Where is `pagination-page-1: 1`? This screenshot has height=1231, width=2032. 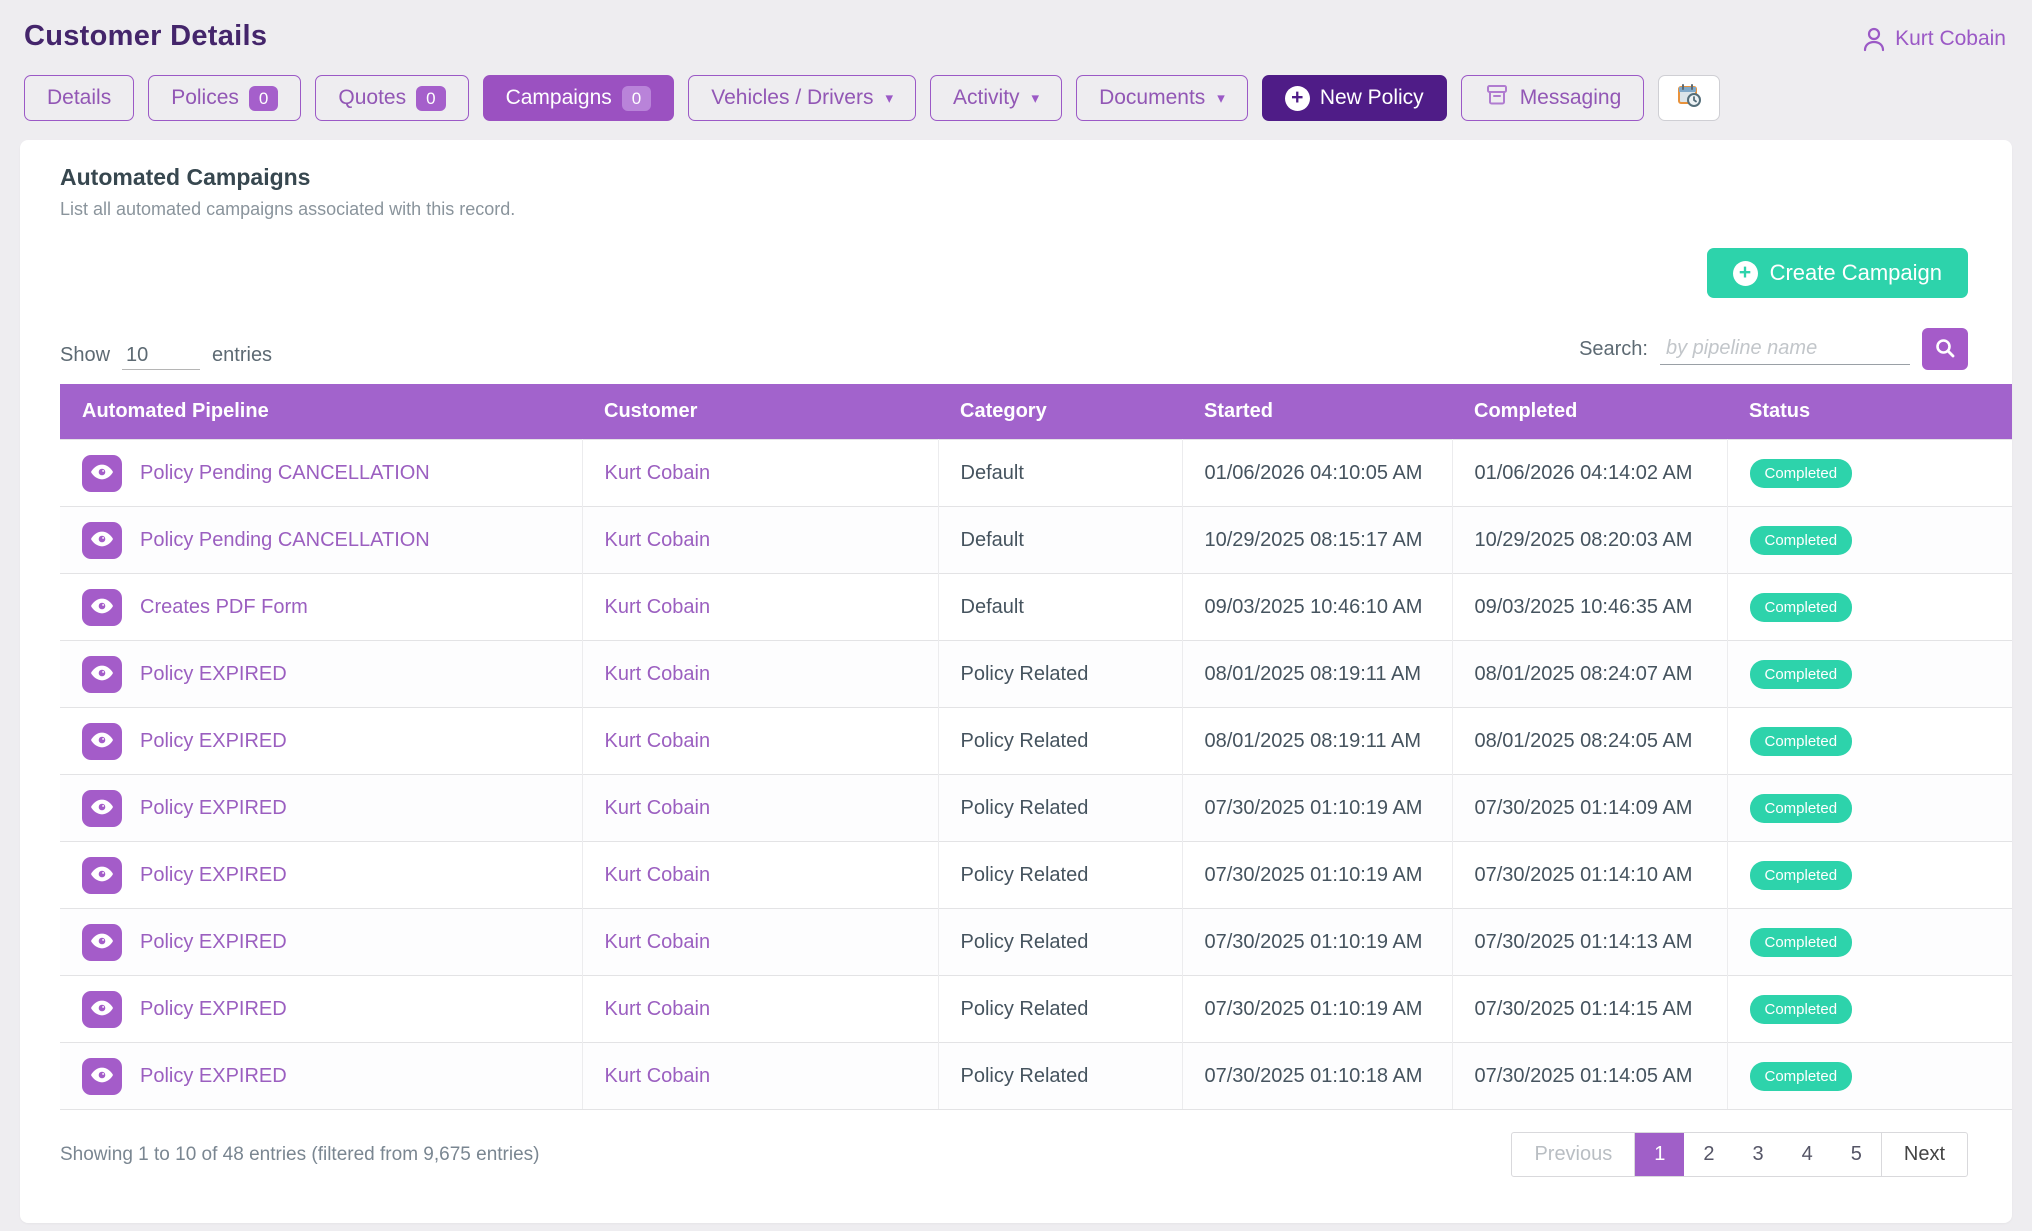 pagination-page-1: 1 is located at coordinates (1660, 1154).